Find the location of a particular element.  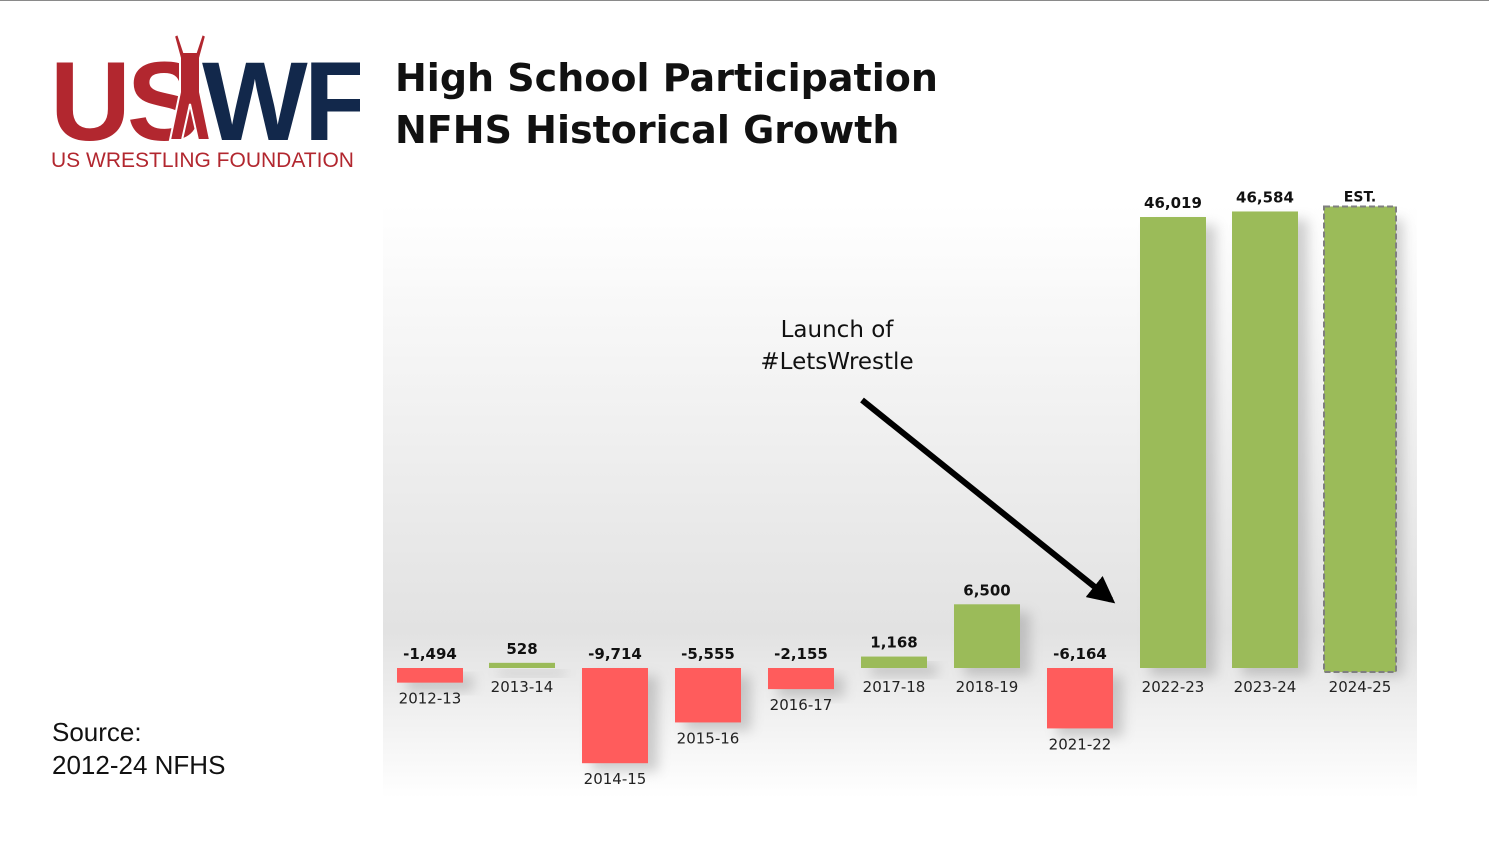

annotation-line-1: Launch of is located at coordinates (838, 330).